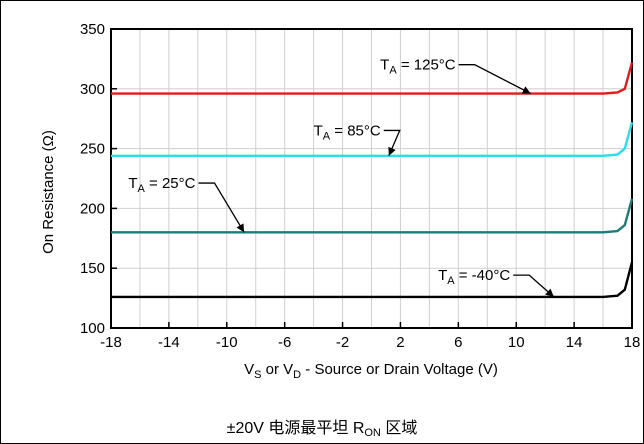 This screenshot has height=444, width=644. What do you see at coordinates (347, 132) in the screenshot?
I see `series-label-1: TA = 85°C` at bounding box center [347, 132].